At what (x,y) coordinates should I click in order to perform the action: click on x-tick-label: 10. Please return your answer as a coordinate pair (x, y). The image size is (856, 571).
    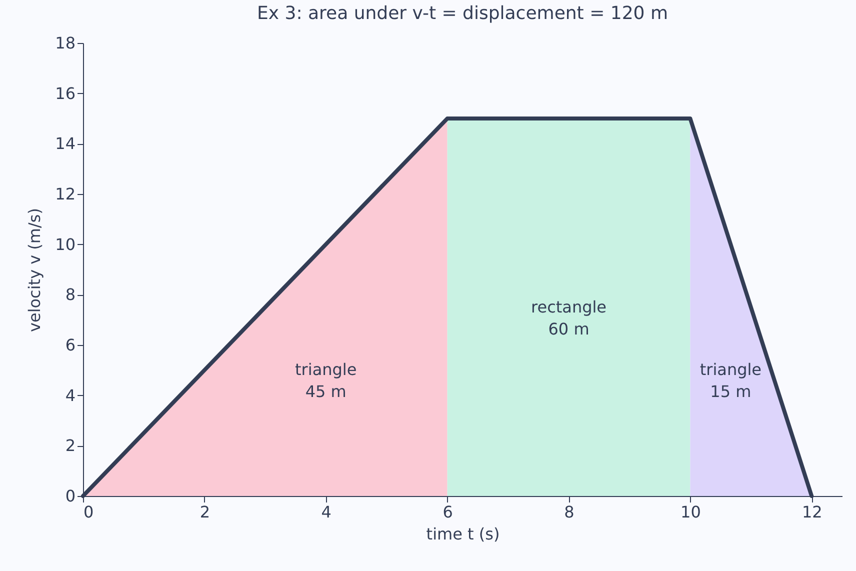
    Looking at the image, I should click on (690, 512).